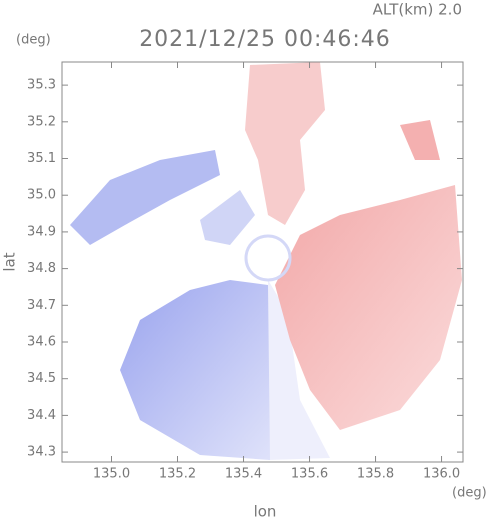  Describe the element at coordinates (41, 195) in the screenshot. I see `y-tick-label: 35.0` at that location.